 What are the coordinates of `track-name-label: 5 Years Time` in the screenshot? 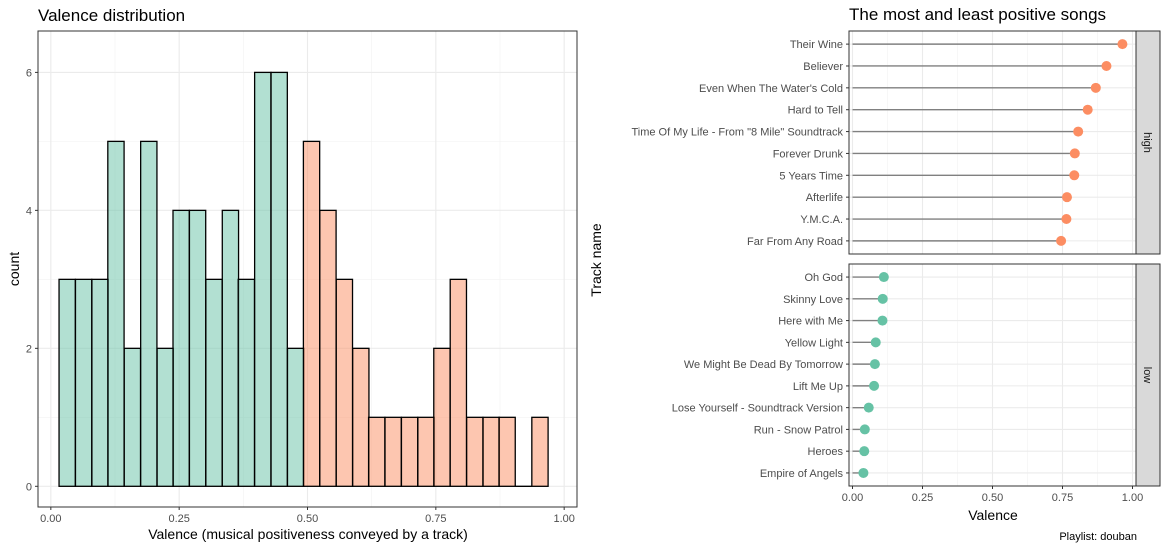 It's located at (811, 176).